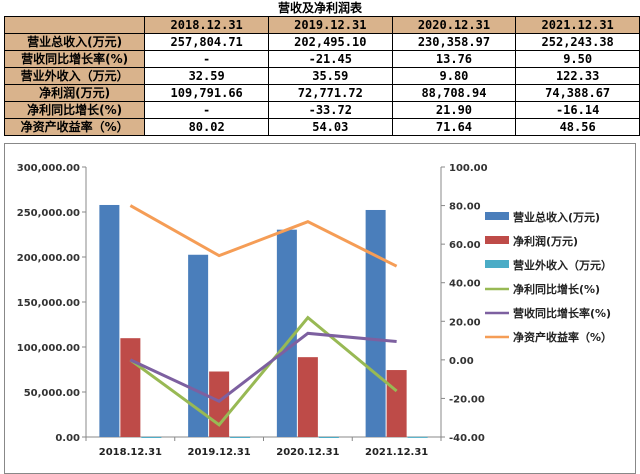 Image resolution: width=640 pixels, height=474 pixels. Describe the element at coordinates (396, 452) in the screenshot. I see `category-label: 2021.12.31` at that location.